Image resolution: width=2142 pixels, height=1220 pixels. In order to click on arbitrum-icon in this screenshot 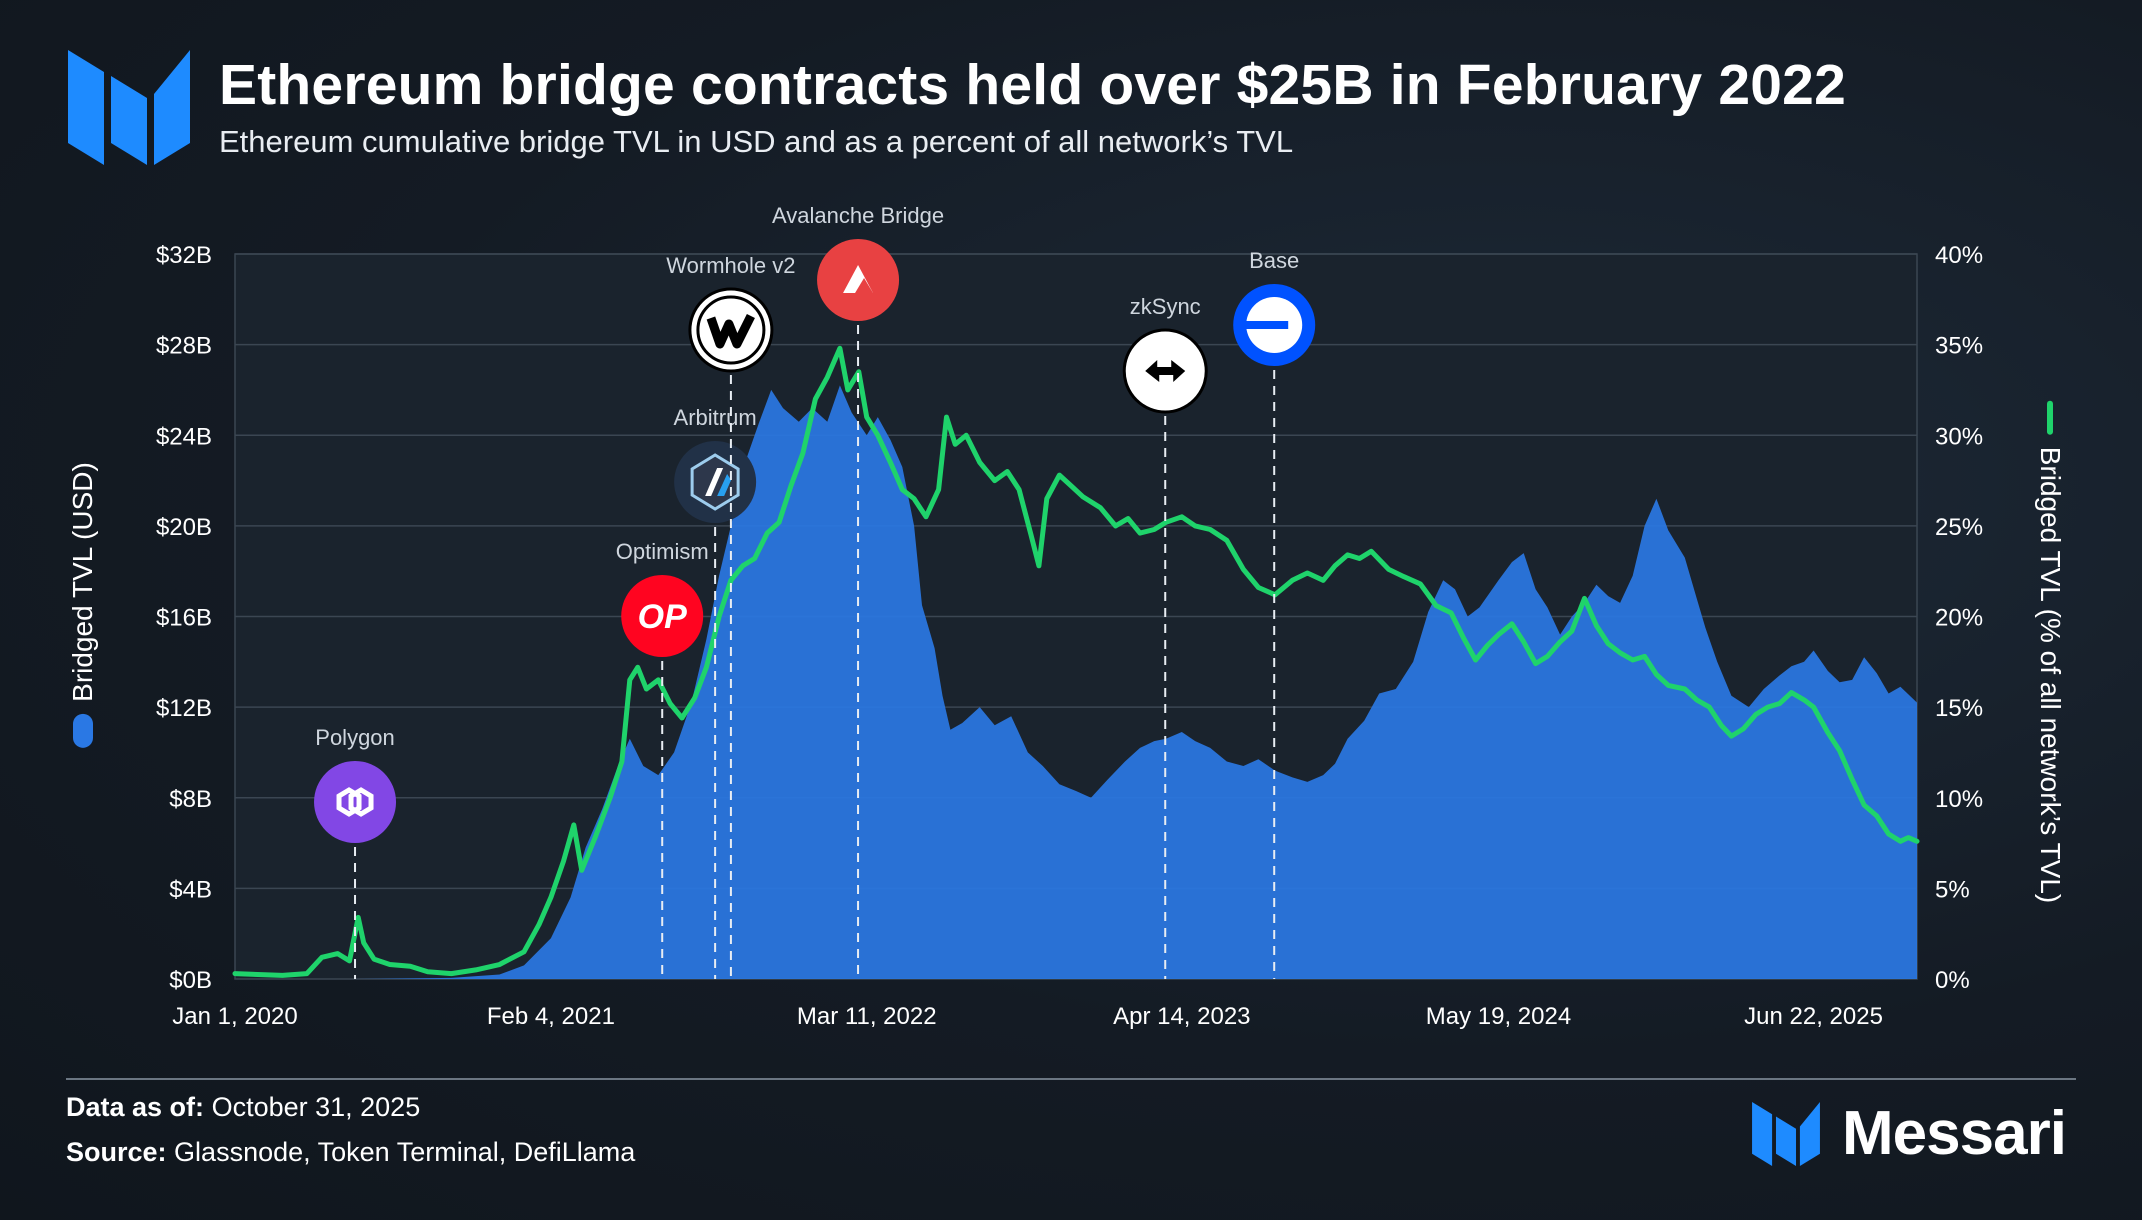, I will do `click(715, 482)`.